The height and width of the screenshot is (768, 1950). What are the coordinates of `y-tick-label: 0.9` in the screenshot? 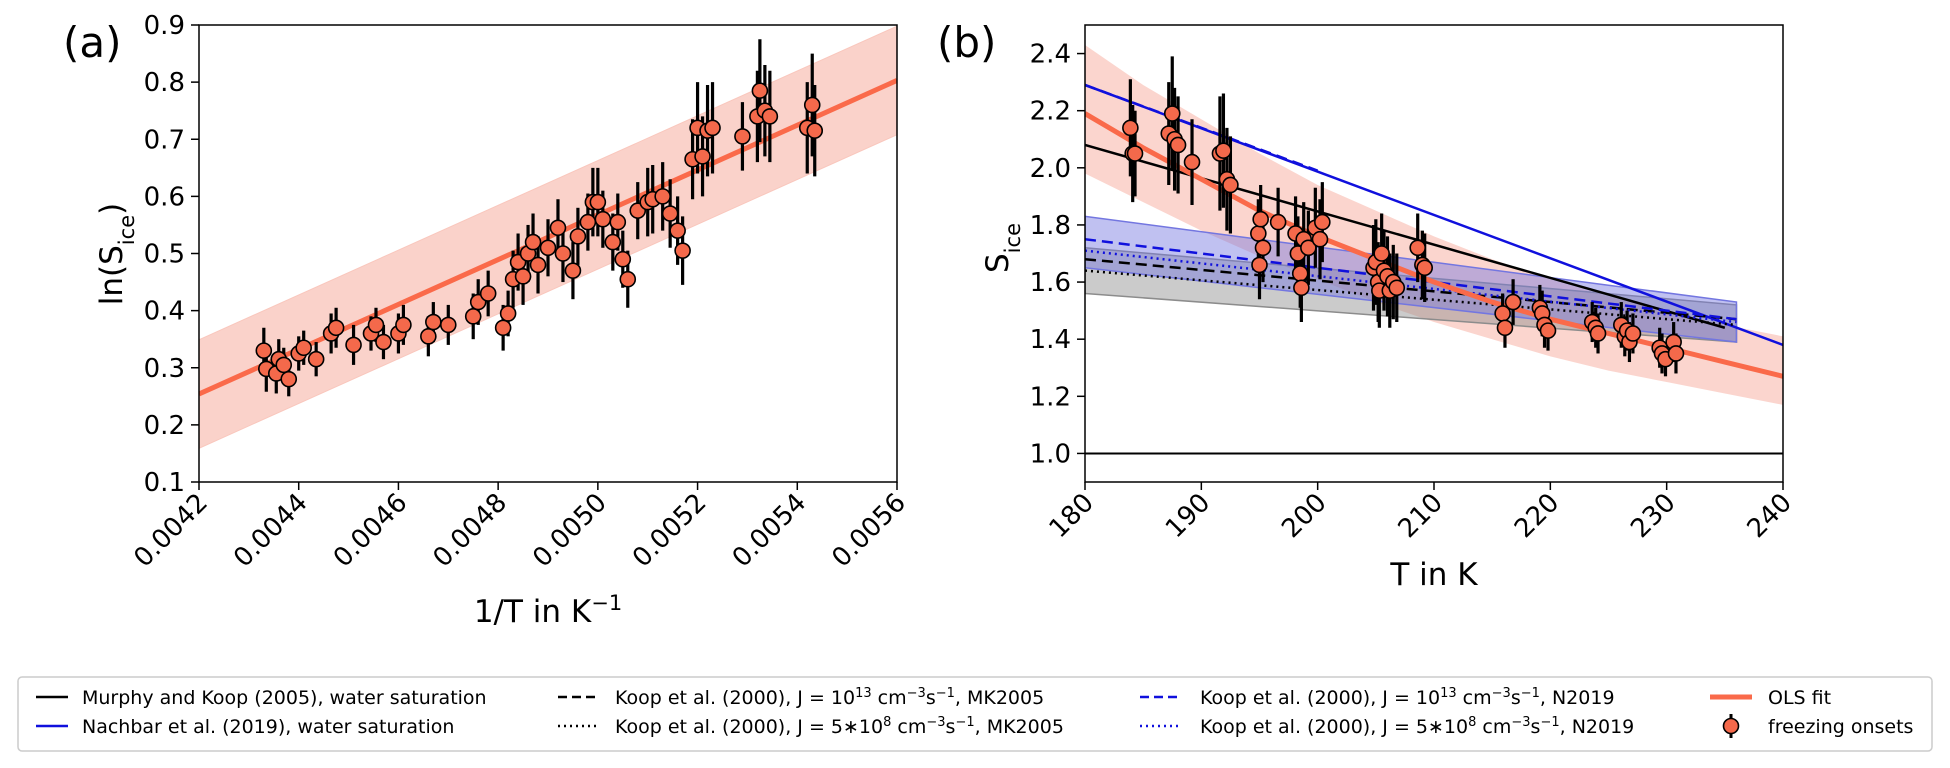 It's located at (164, 26).